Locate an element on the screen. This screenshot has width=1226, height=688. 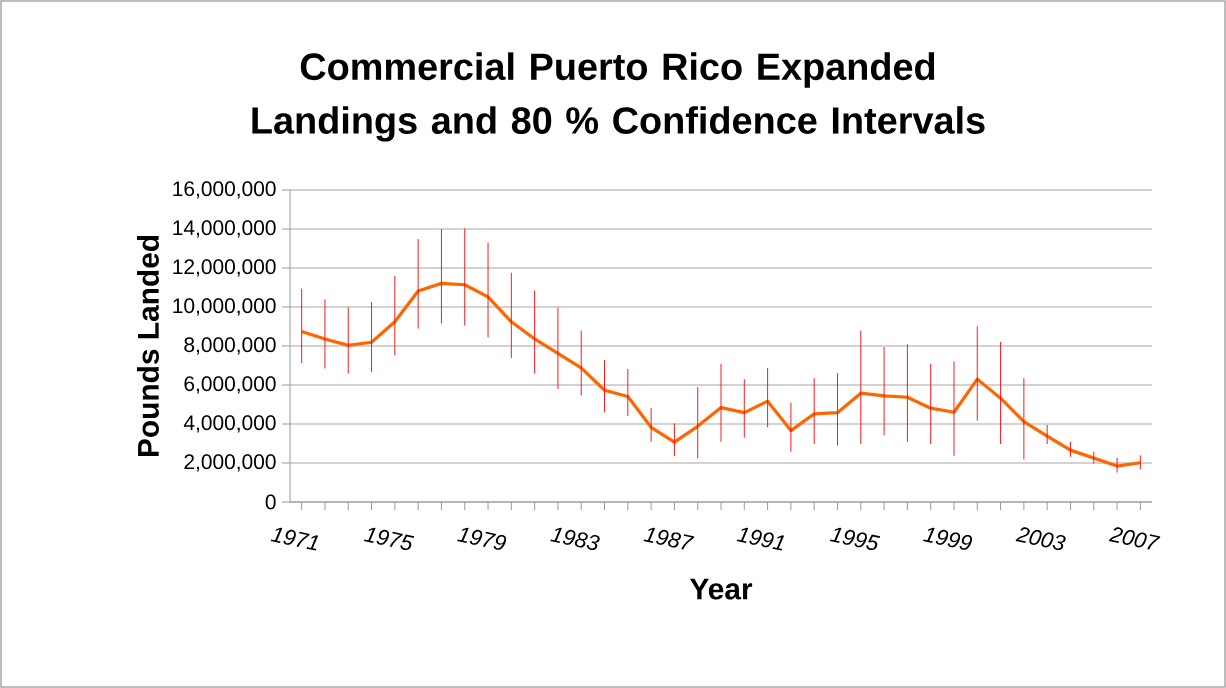
y-tick-label: 14,000,000 is located at coordinates (224, 229).